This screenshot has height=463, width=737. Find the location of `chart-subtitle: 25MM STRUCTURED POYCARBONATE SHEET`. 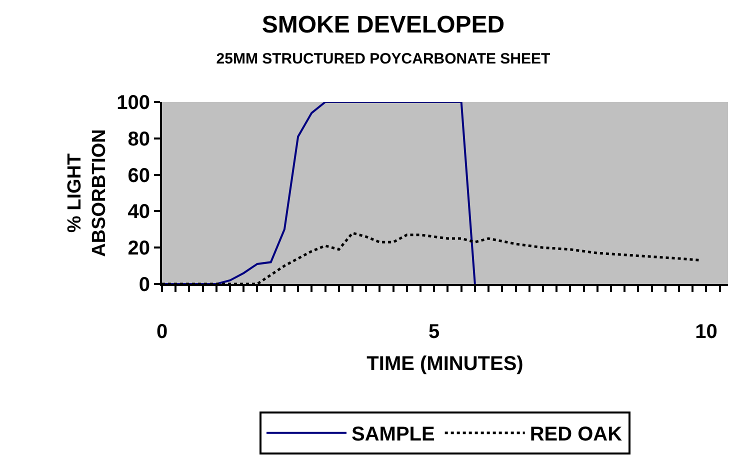

chart-subtitle: 25MM STRUCTURED POYCARBONATE SHEET is located at coordinates (383, 59).